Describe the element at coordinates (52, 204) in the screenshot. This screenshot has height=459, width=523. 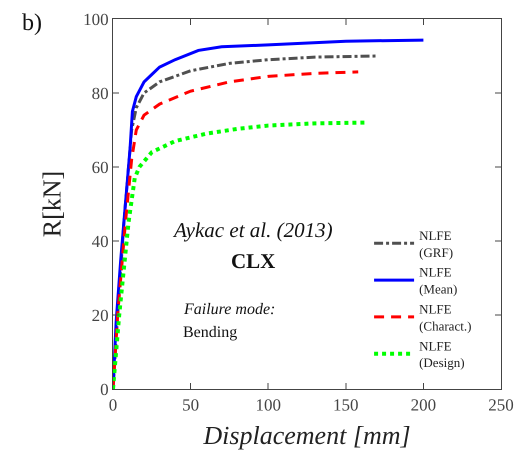
I see `y-axis-title: R[kN]` at that location.